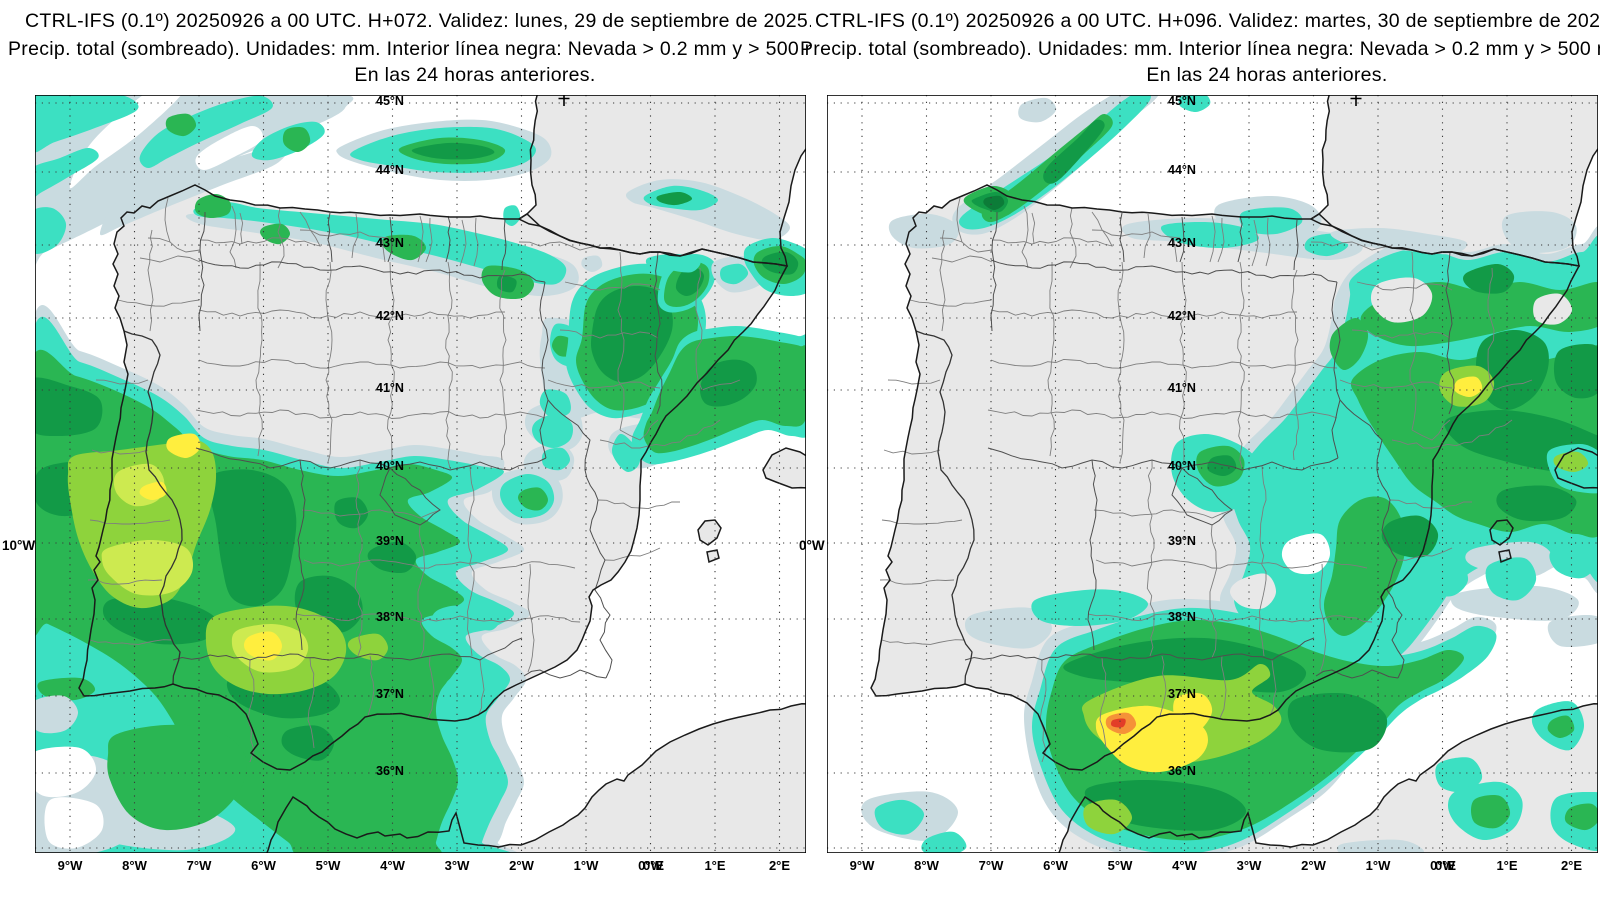  I want to click on svg-text: 10°W, so click(18, 545).